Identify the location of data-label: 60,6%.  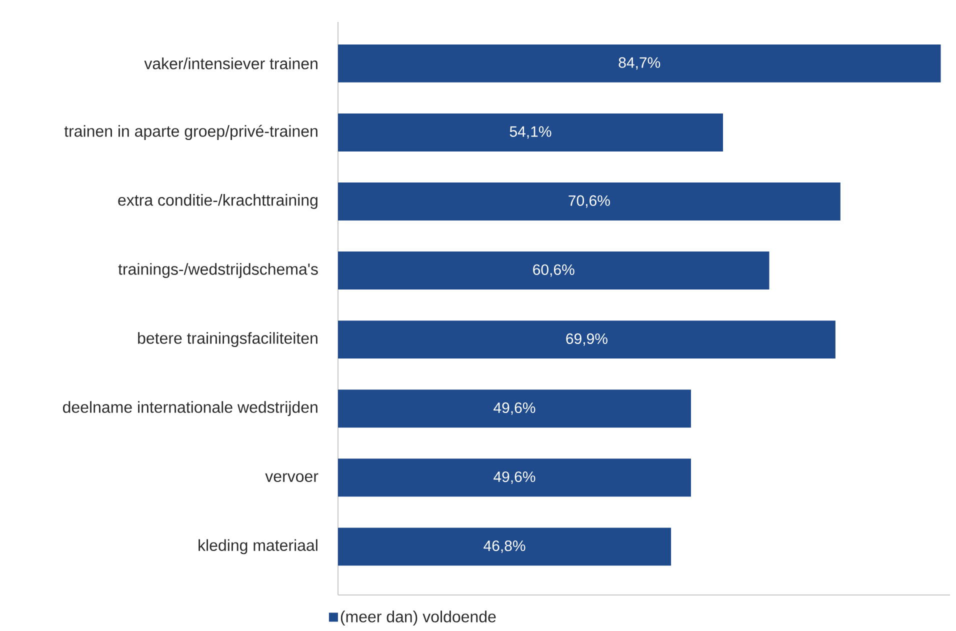
(553, 270).